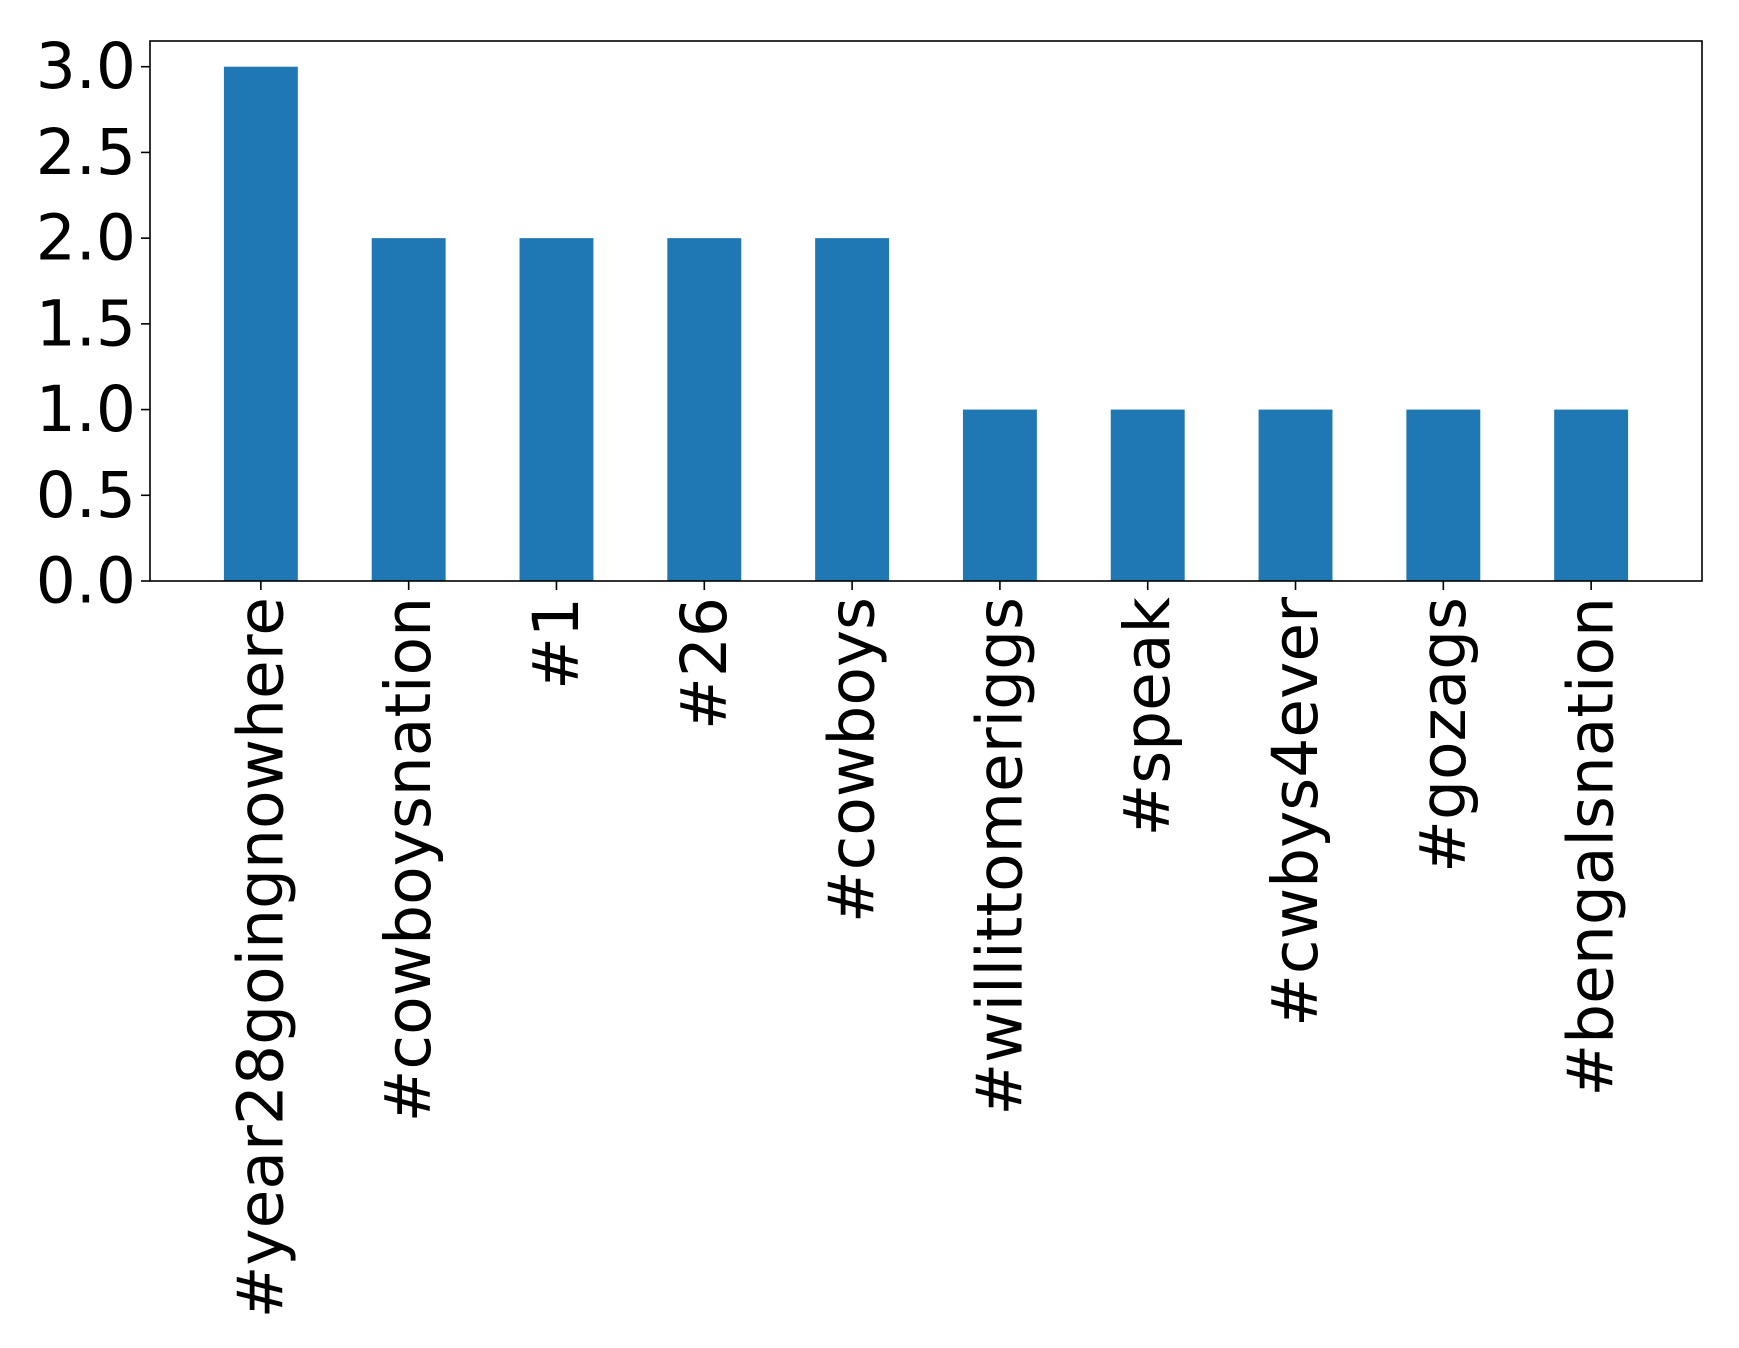  Describe the element at coordinates (852, 760) in the screenshot. I see `x-tick-label-4: #cowboys` at that location.